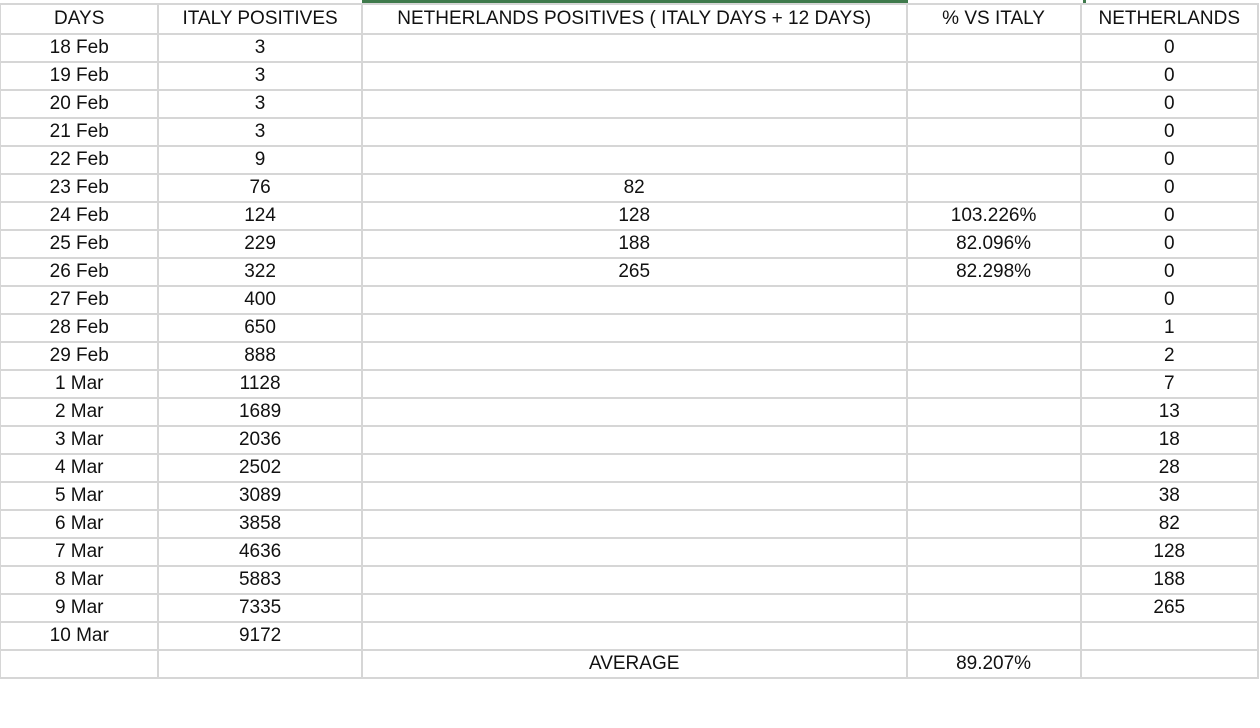  Describe the element at coordinates (80, 300) in the screenshot. I see `cell-days: 27 Feb` at that location.